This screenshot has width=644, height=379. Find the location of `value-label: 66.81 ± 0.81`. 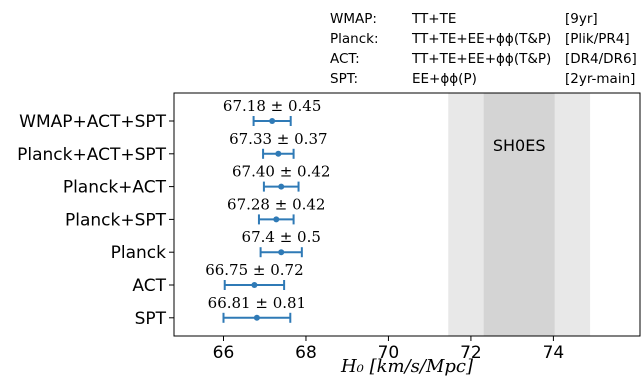

value-label: 66.81 ± 0.81 is located at coordinates (257, 303).